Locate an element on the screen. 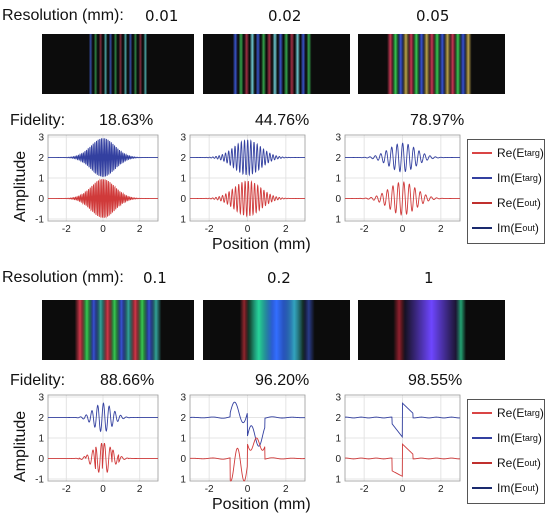  resolution-value-6: 1 is located at coordinates (429, 278).